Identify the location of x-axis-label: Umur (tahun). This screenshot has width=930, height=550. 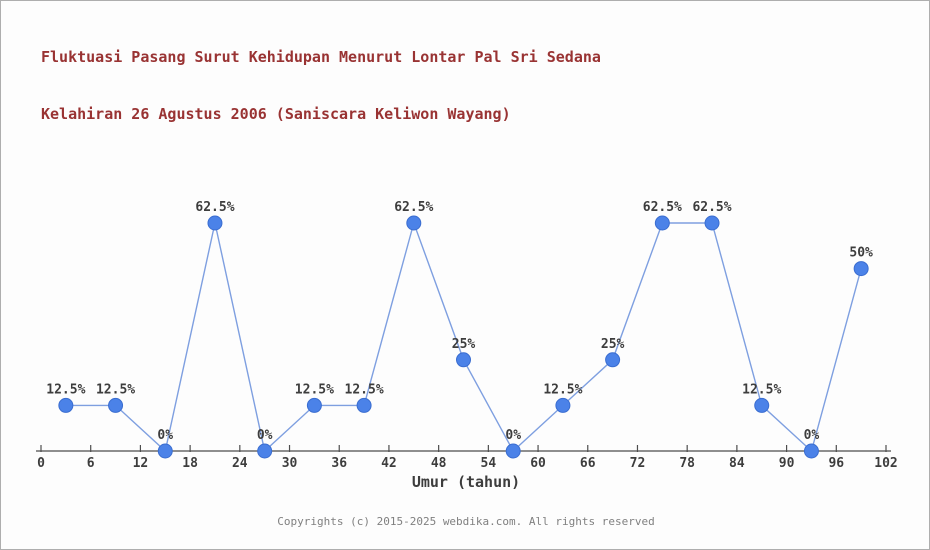
(466, 482).